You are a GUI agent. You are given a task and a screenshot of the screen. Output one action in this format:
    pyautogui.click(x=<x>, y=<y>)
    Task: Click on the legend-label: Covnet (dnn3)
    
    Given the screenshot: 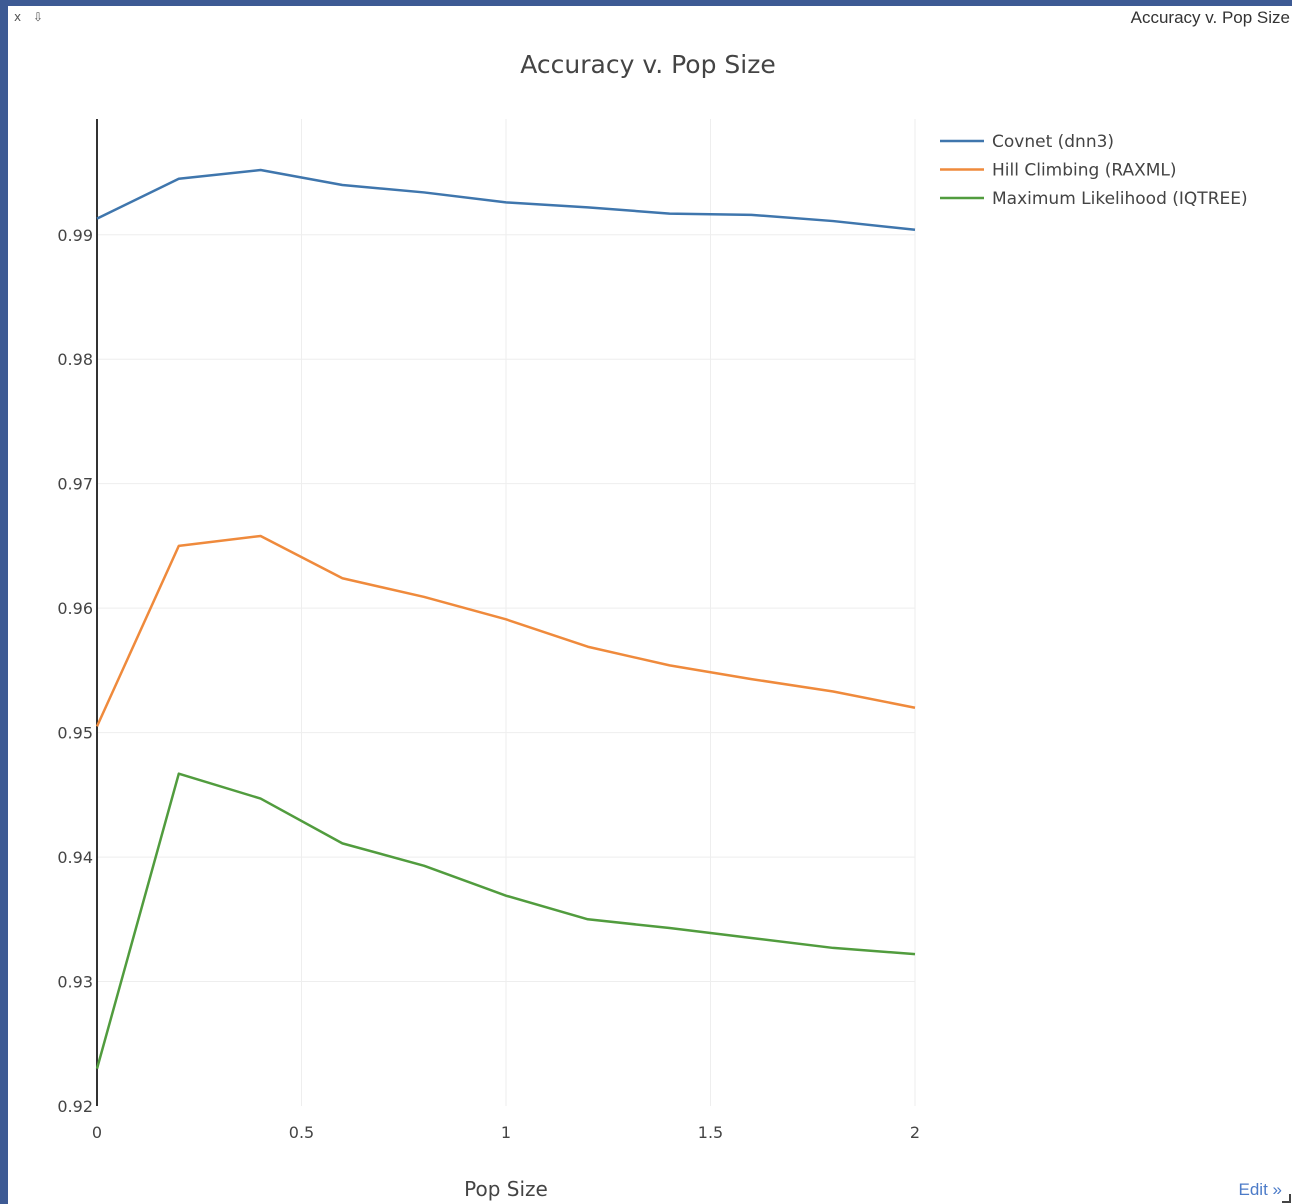 What is the action you would take?
    pyautogui.click(x=1053, y=142)
    